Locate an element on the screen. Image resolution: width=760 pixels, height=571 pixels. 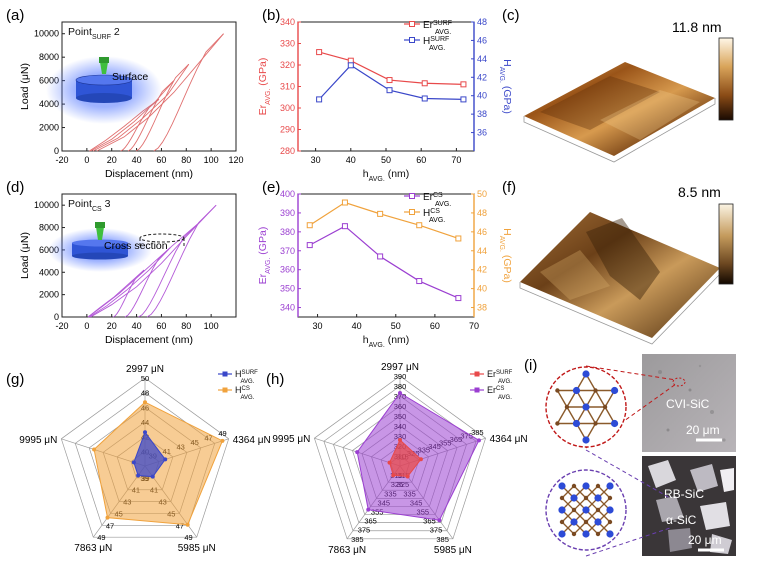
legend-label-e-part: Er is located at coordinates (428, 197).